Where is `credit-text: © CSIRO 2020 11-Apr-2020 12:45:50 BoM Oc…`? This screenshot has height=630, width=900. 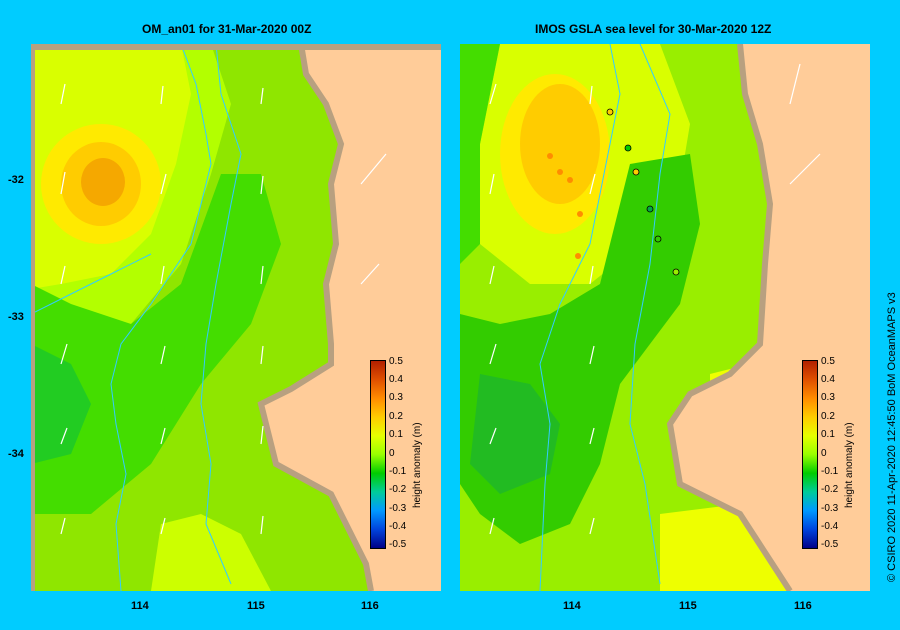
credit-text: © CSIRO 2020 11-Apr-2020 12:45:50 BoM Oc… is located at coordinates (892, 437).